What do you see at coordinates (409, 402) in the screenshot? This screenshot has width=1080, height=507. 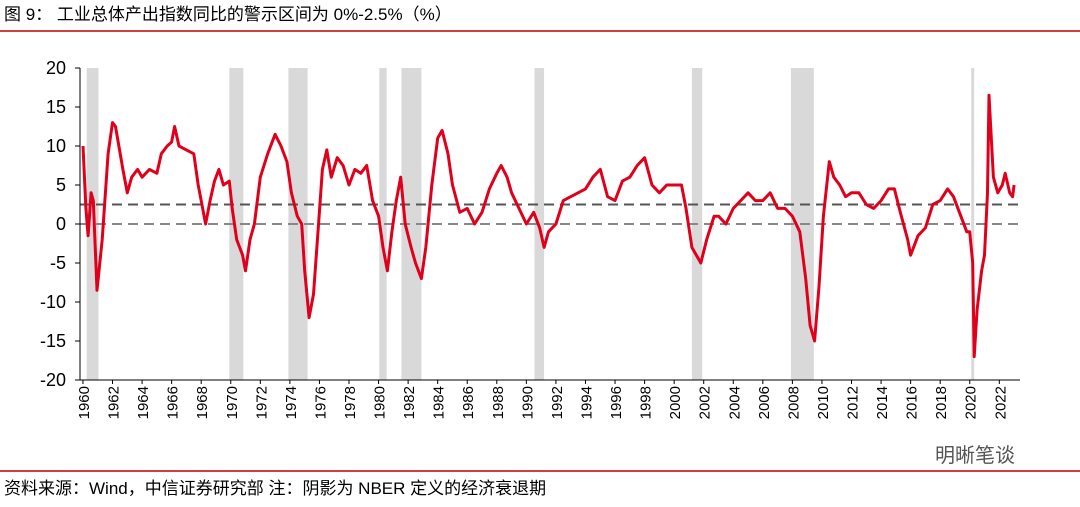 I see `x-tick-label: 1982` at bounding box center [409, 402].